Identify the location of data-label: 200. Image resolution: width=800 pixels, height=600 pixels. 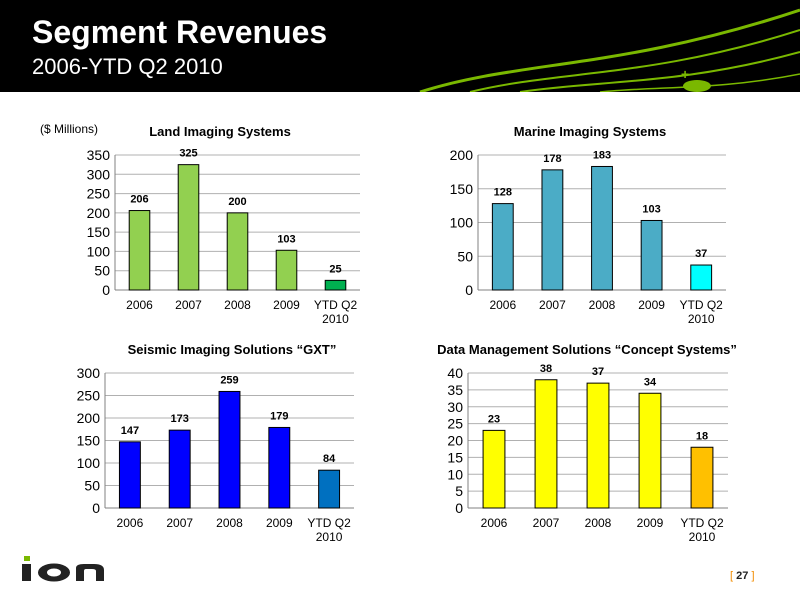
(237, 202).